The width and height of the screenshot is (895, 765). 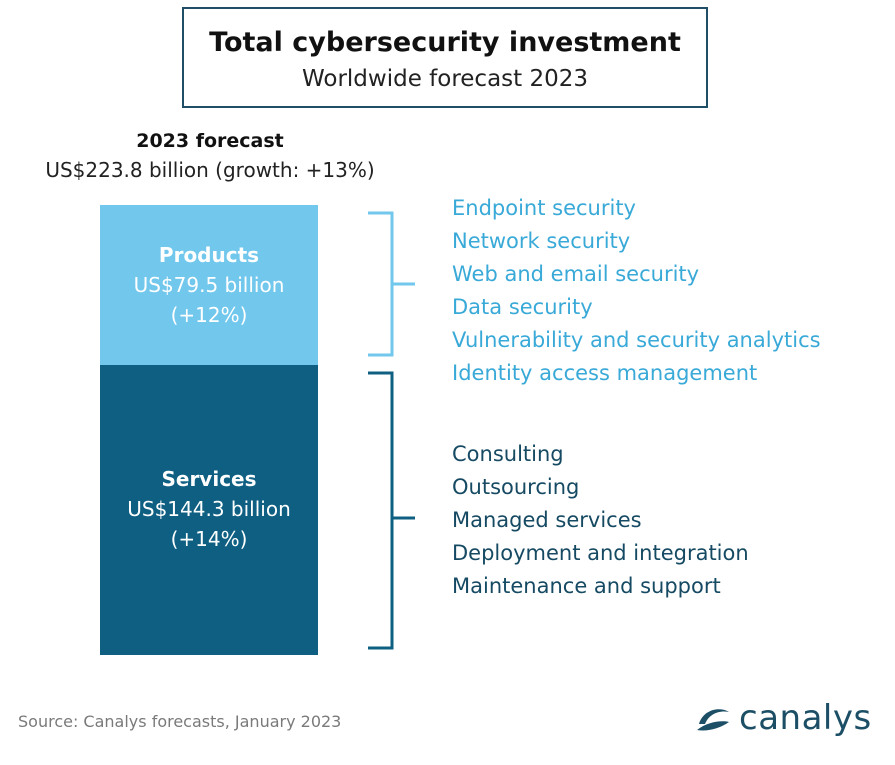 I want to click on product-item-4: Data security, so click(x=522, y=307).